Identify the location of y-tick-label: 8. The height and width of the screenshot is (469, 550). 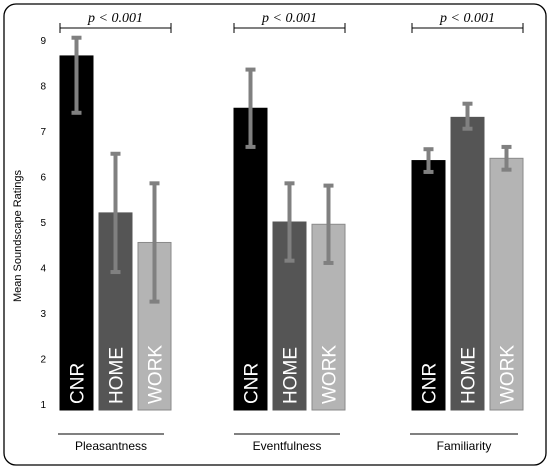
(43, 87).